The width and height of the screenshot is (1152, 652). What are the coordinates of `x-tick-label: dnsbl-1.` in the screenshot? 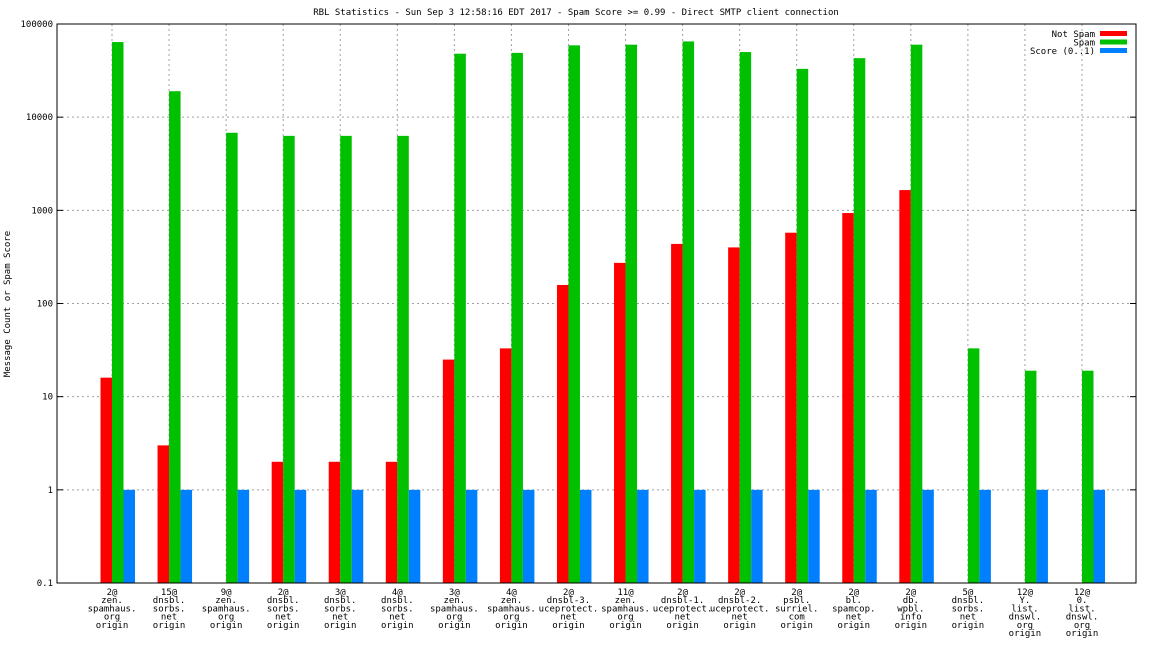 It's located at (682, 601).